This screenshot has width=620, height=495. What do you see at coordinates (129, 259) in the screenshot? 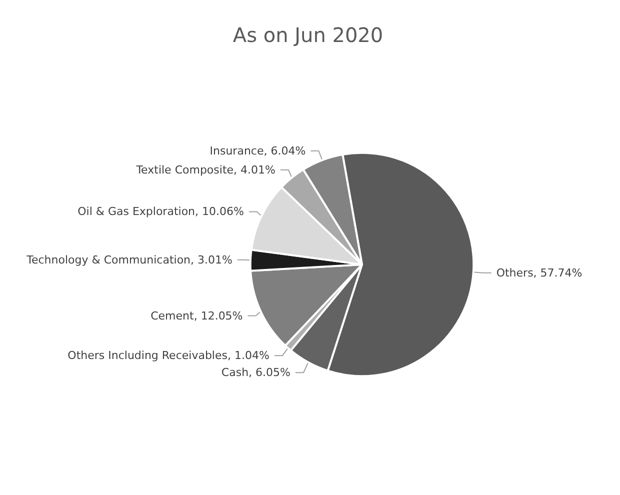
I see `slice-label: Technology & Communication, 3.01%` at bounding box center [129, 259].